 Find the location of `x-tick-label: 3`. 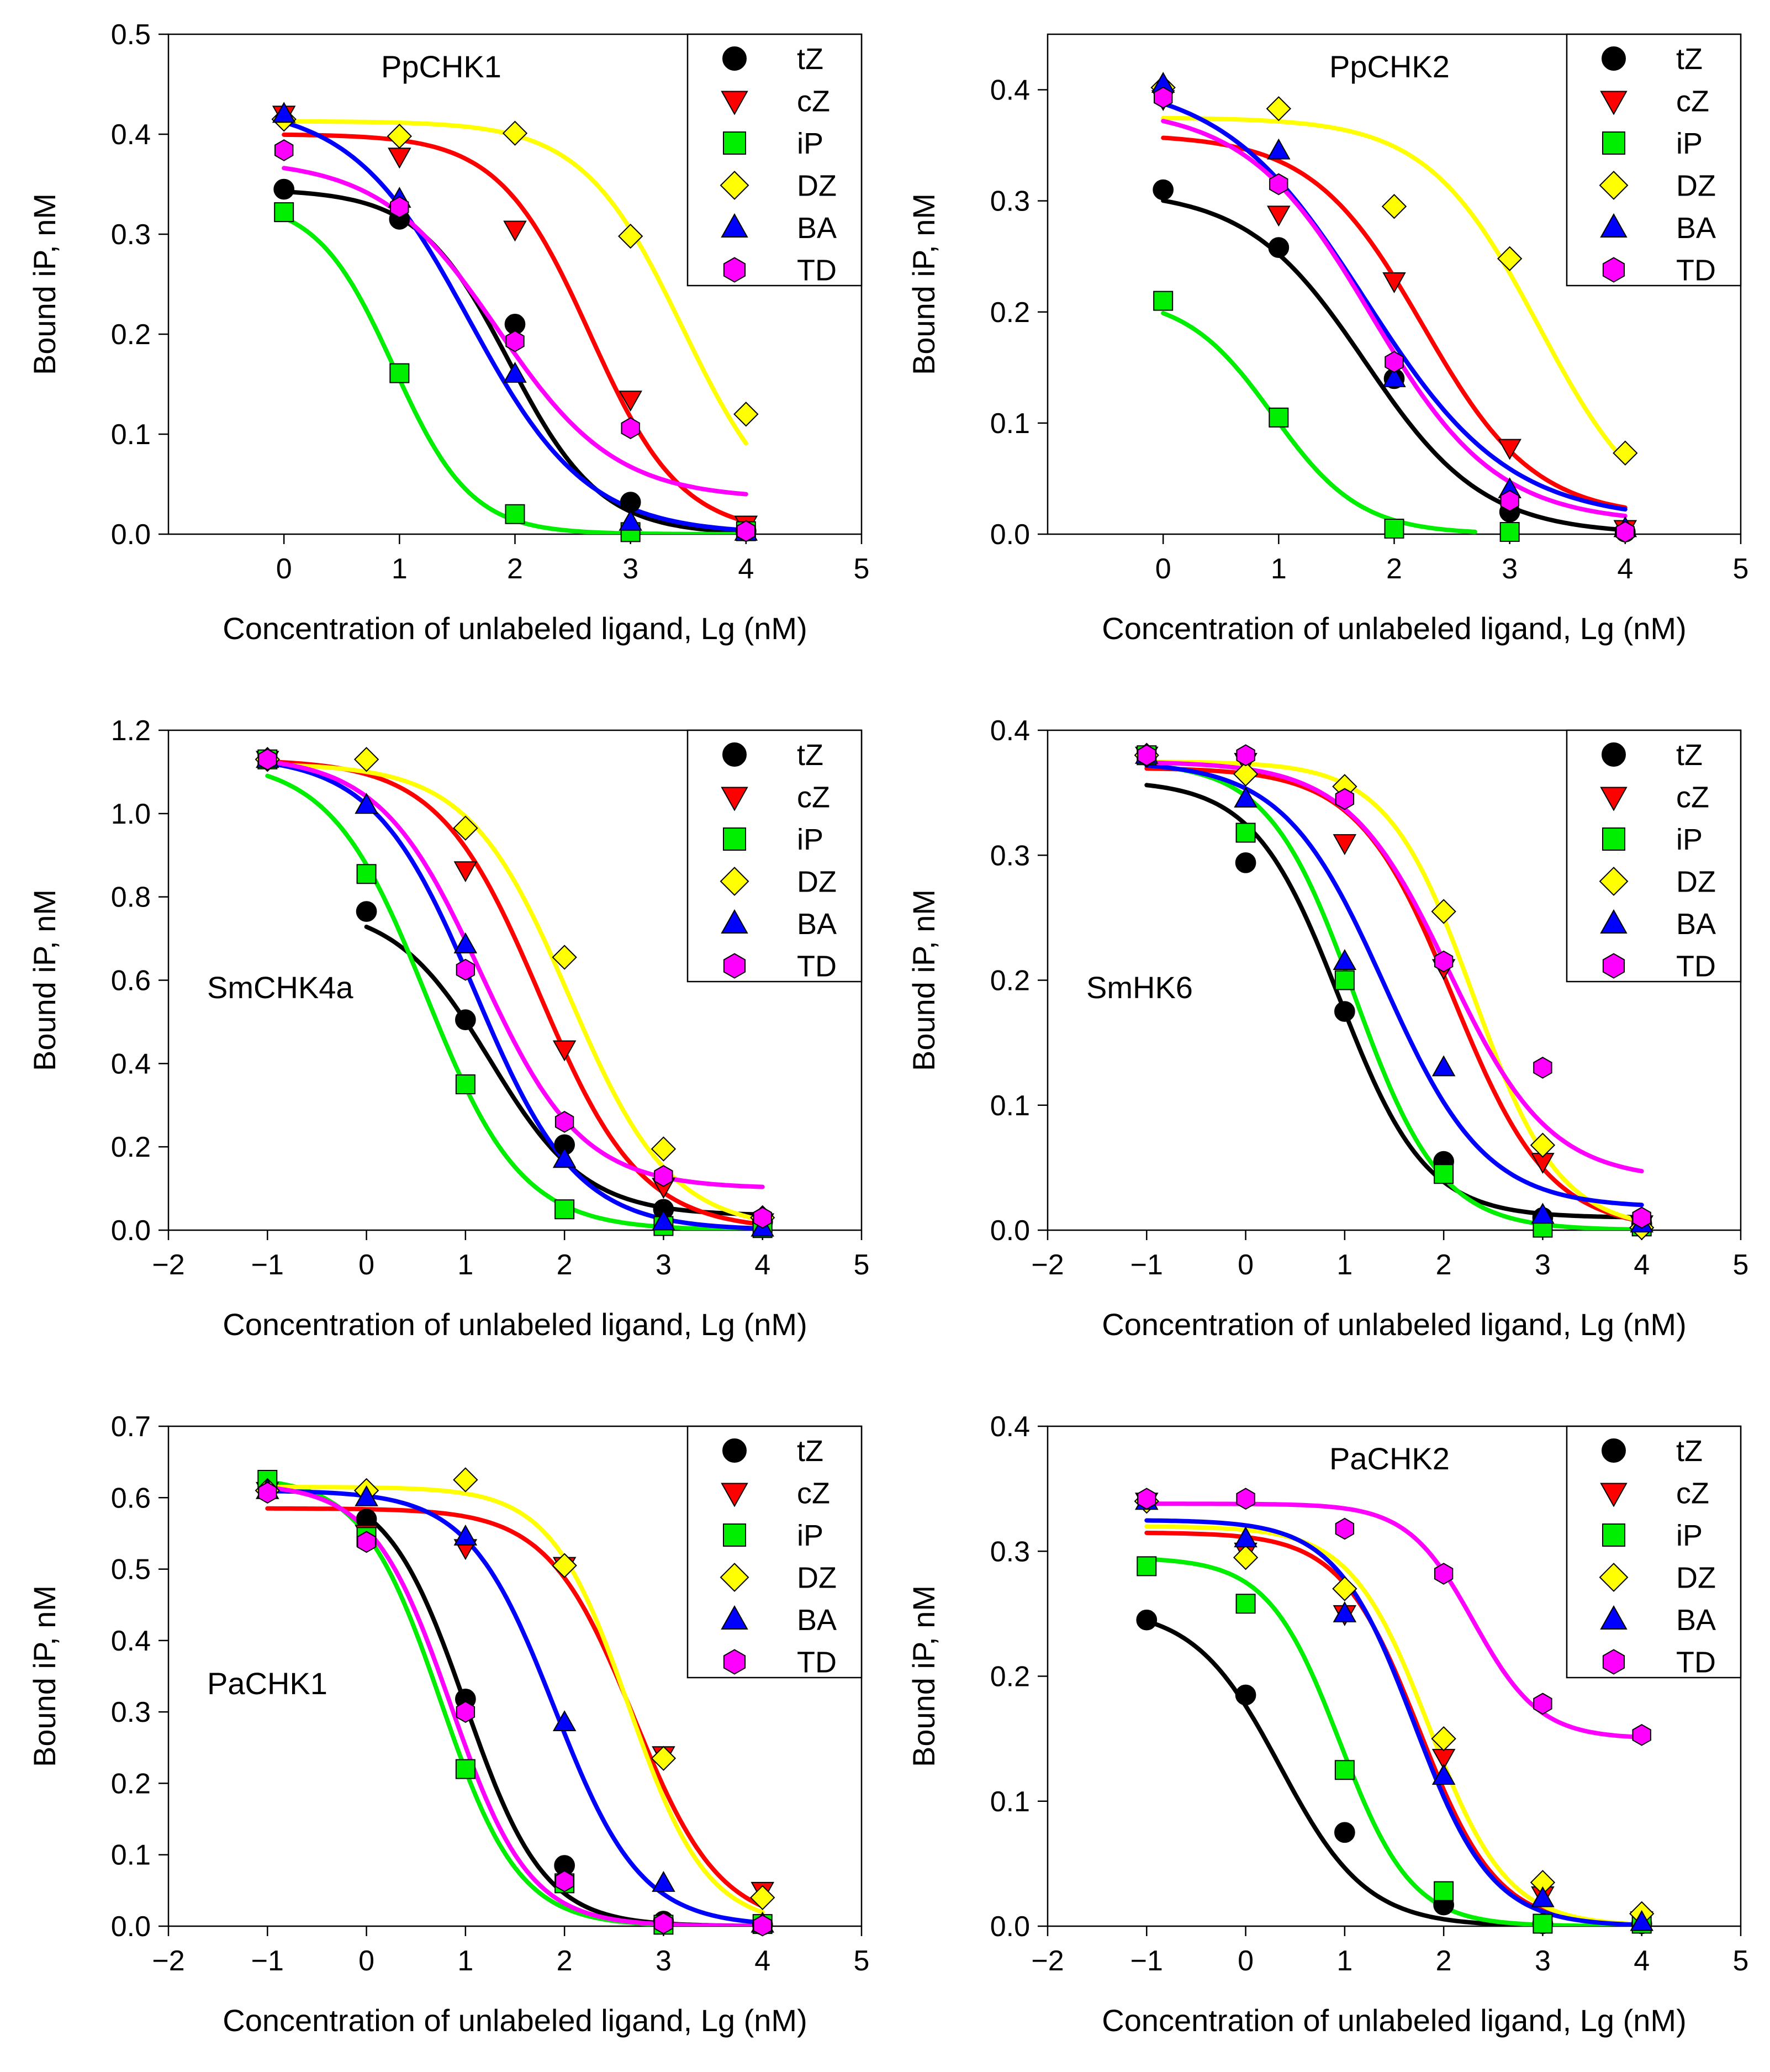

x-tick-label: 3 is located at coordinates (664, 1265).